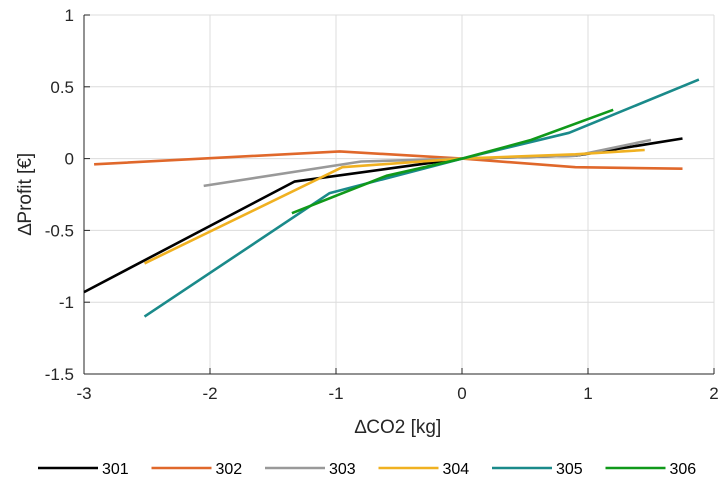 The image size is (723, 486). What do you see at coordinates (367, 469) in the screenshot?
I see `legend: 301 302 303 304 305 306` at bounding box center [367, 469].